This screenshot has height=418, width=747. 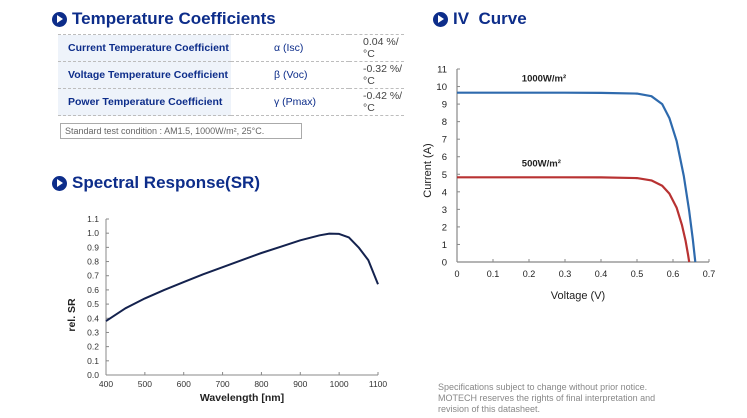 I want to click on y-tick-label: 10, so click(x=441, y=87).